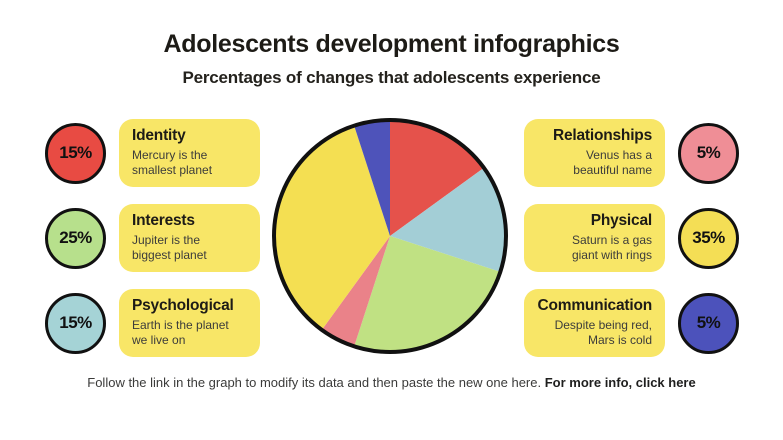 Image resolution: width=783 pixels, height=440 pixels. Describe the element at coordinates (437, 178) in the screenshot. I see `pie-slice-identity` at that location.